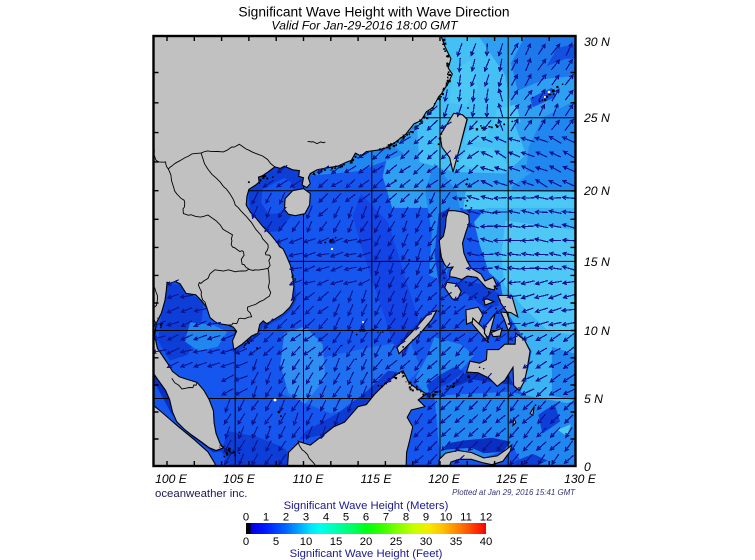  What do you see at coordinates (366, 518) in the screenshot?
I see `svg-text: 6` at bounding box center [366, 518].